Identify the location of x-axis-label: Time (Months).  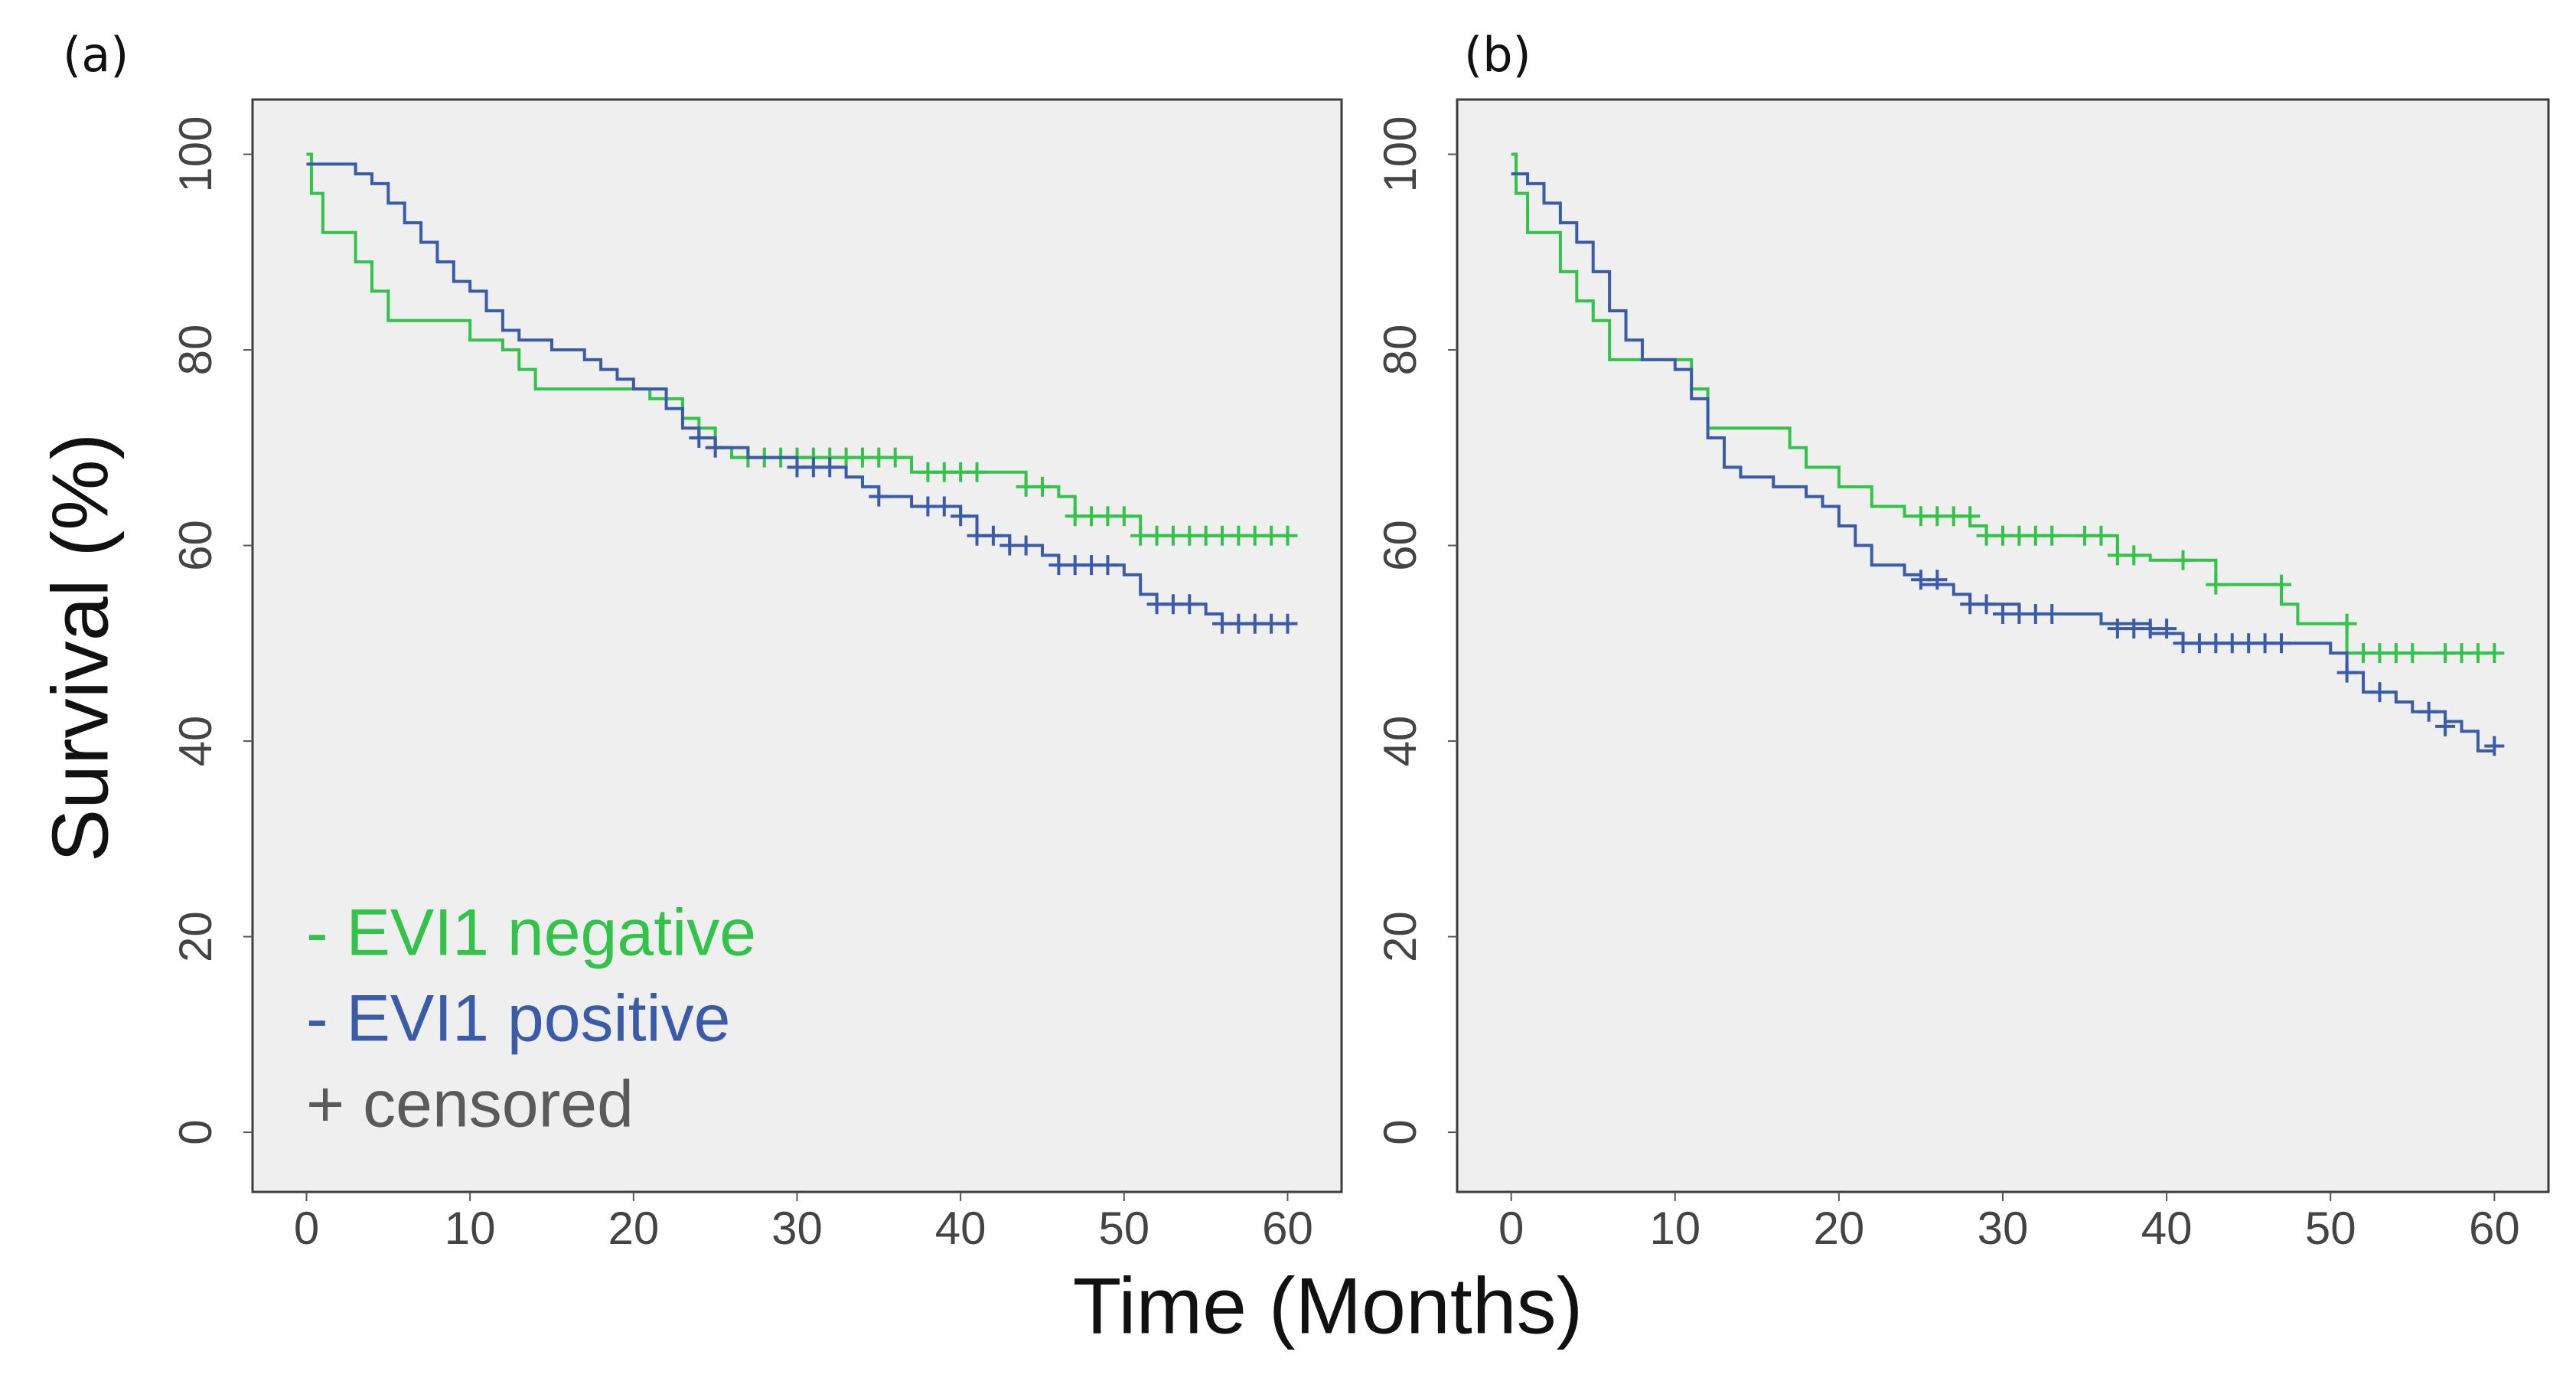
(1328, 1306).